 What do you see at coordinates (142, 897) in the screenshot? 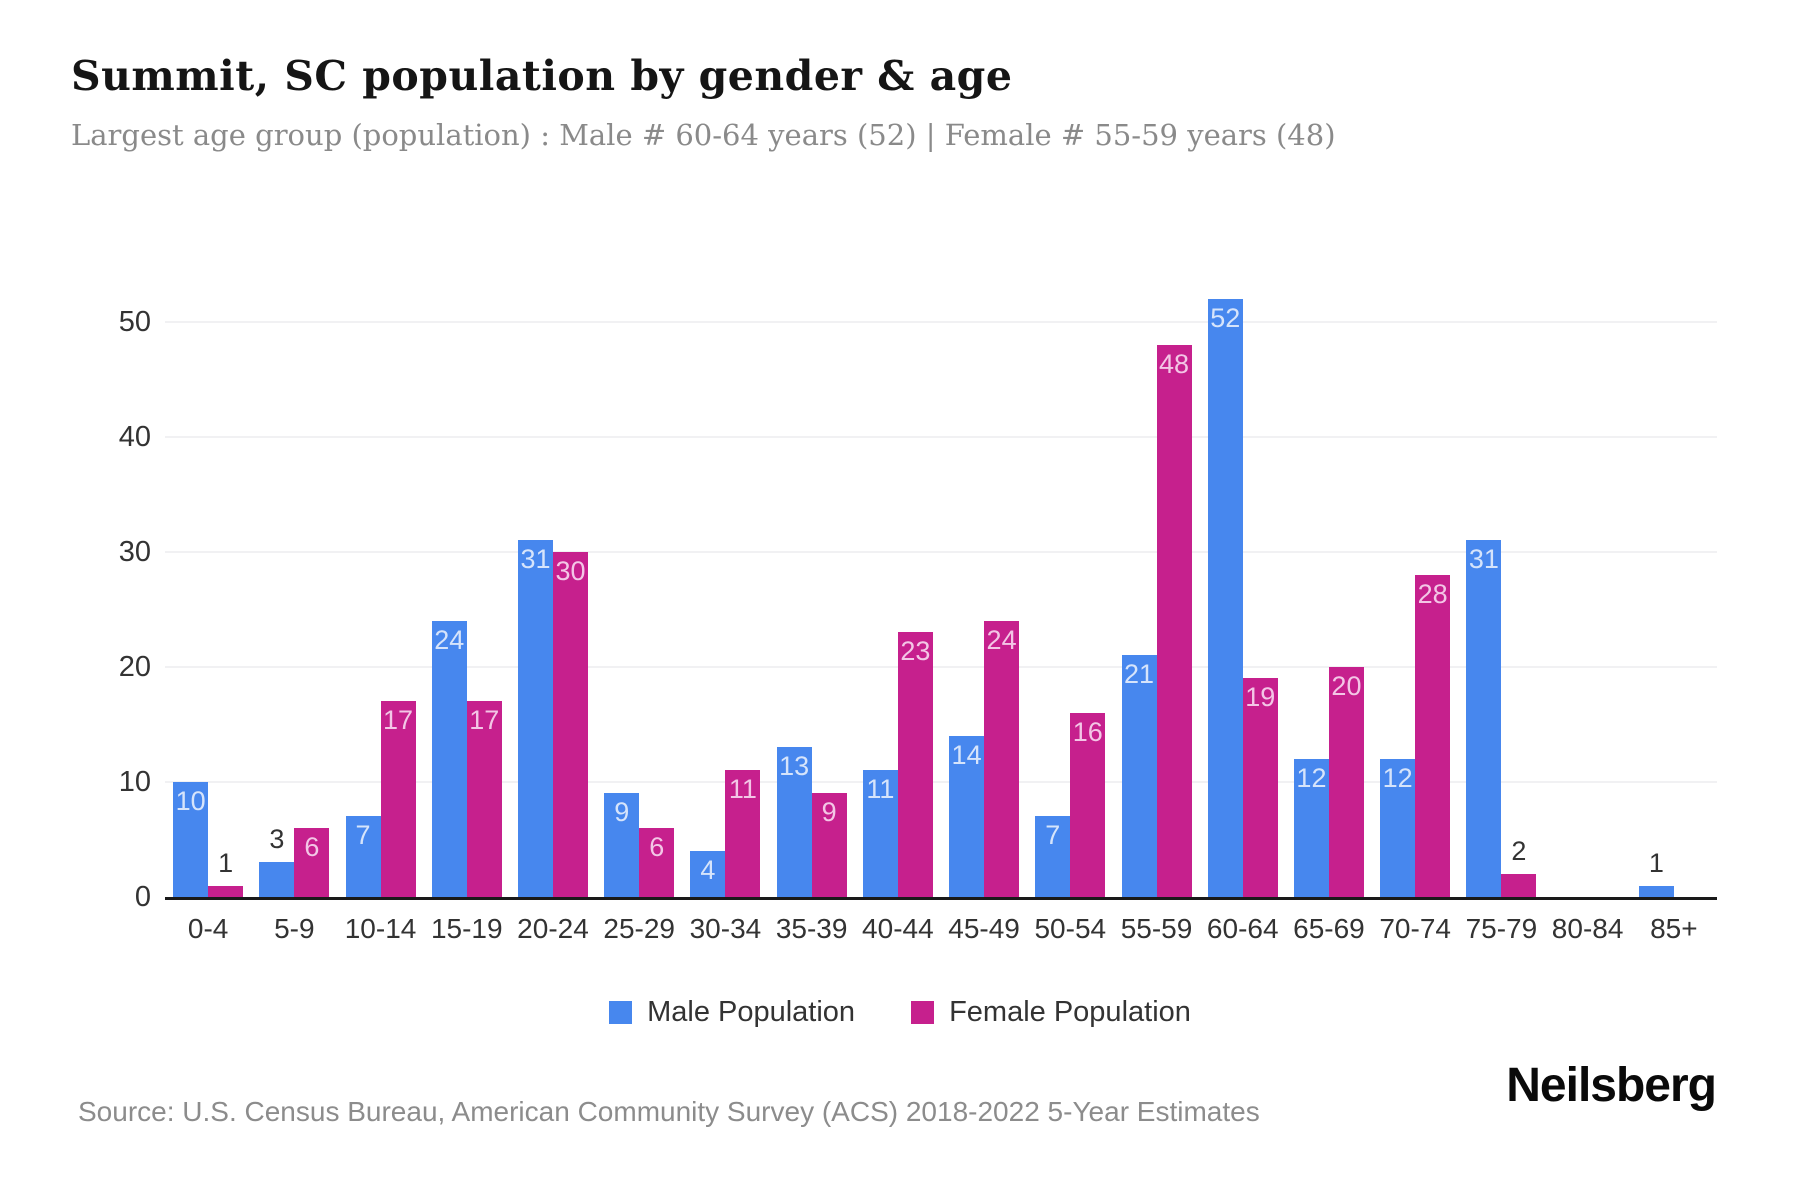
I see `y-tick-label: 0` at bounding box center [142, 897].